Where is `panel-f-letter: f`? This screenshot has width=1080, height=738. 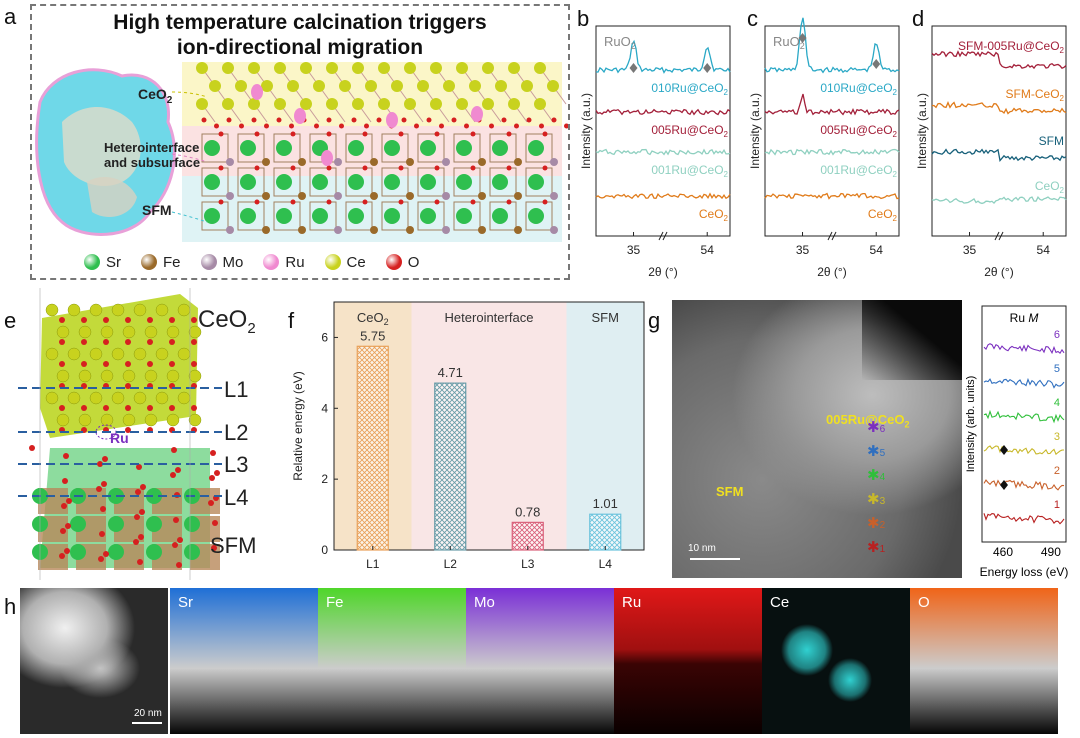 panel-f-letter: f is located at coordinates (291, 320).